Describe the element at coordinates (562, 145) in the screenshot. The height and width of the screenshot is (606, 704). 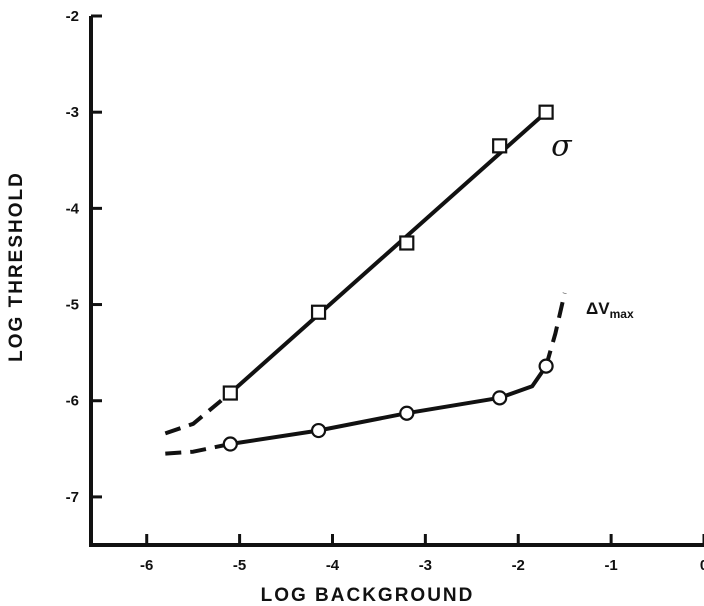
I see `series-label-sigma: σ` at that location.